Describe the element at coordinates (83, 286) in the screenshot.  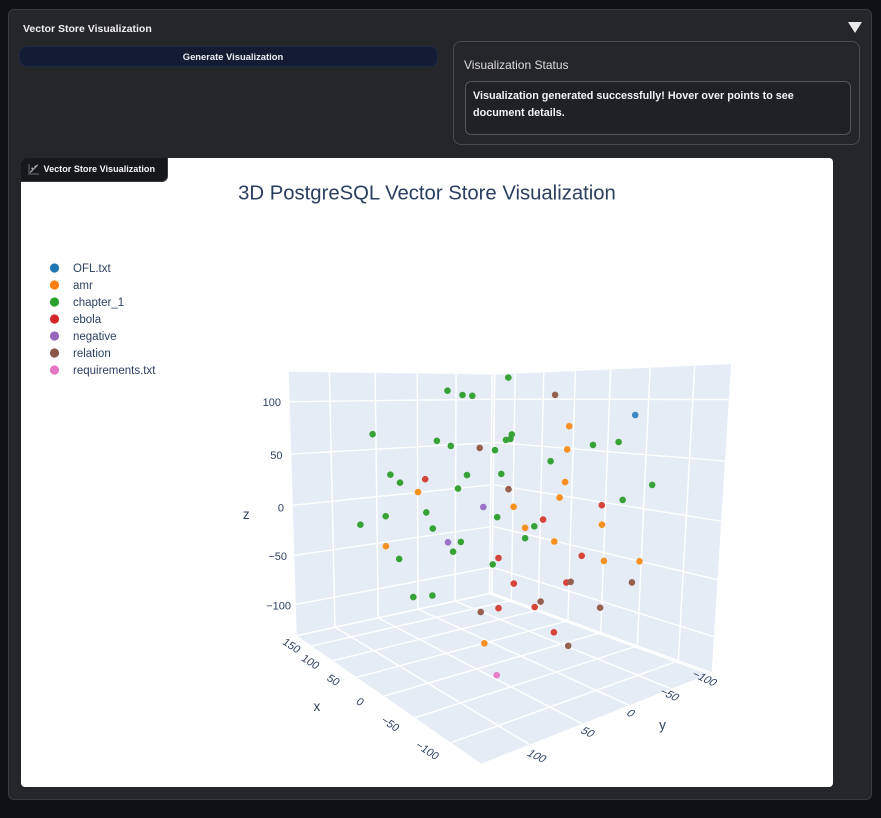
I see `svg-text: amr` at that location.